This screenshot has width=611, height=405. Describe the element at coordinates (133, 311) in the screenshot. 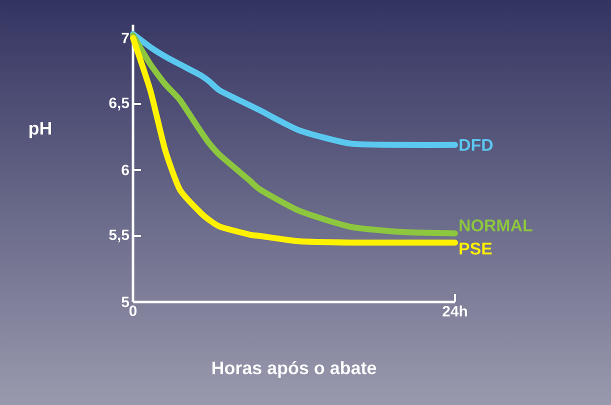

I see `x-tick-label: 0` at that location.